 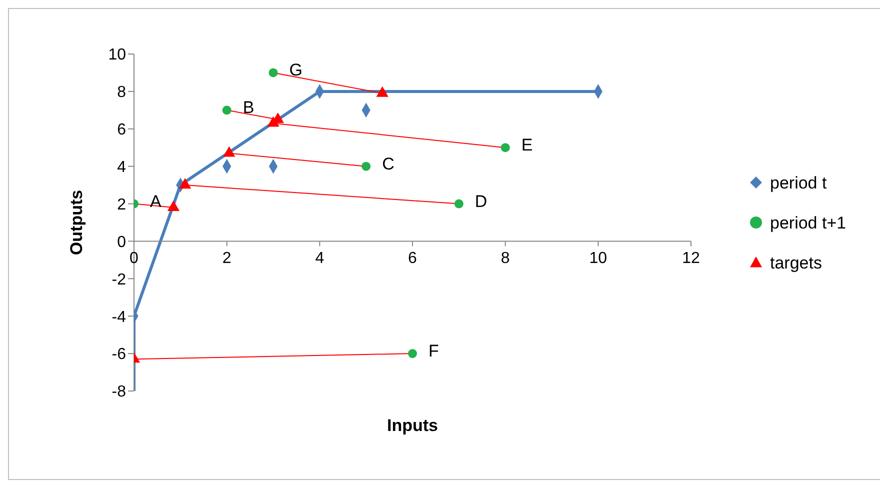 I want to click on legend-label: period t+1, so click(x=808, y=223).